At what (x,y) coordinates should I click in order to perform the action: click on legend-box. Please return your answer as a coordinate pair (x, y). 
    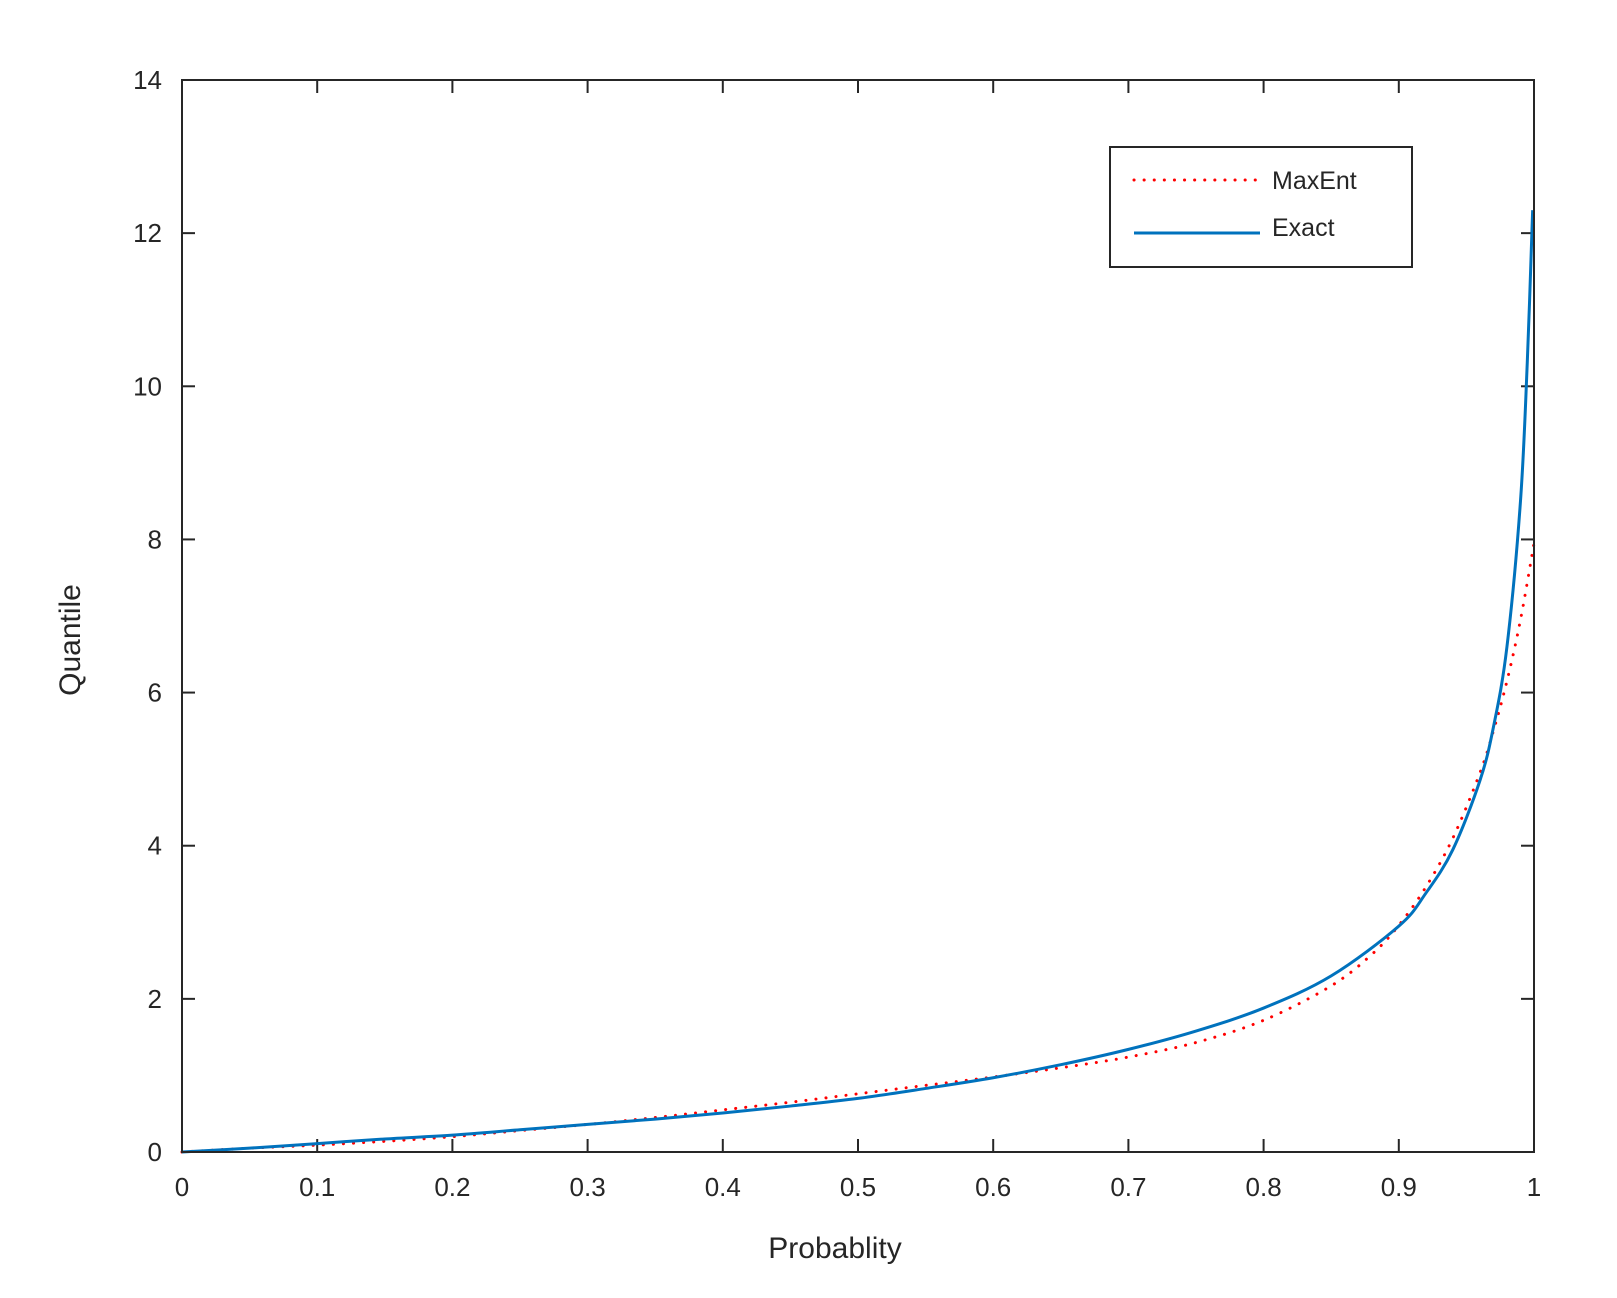
    Looking at the image, I should click on (1261, 207).